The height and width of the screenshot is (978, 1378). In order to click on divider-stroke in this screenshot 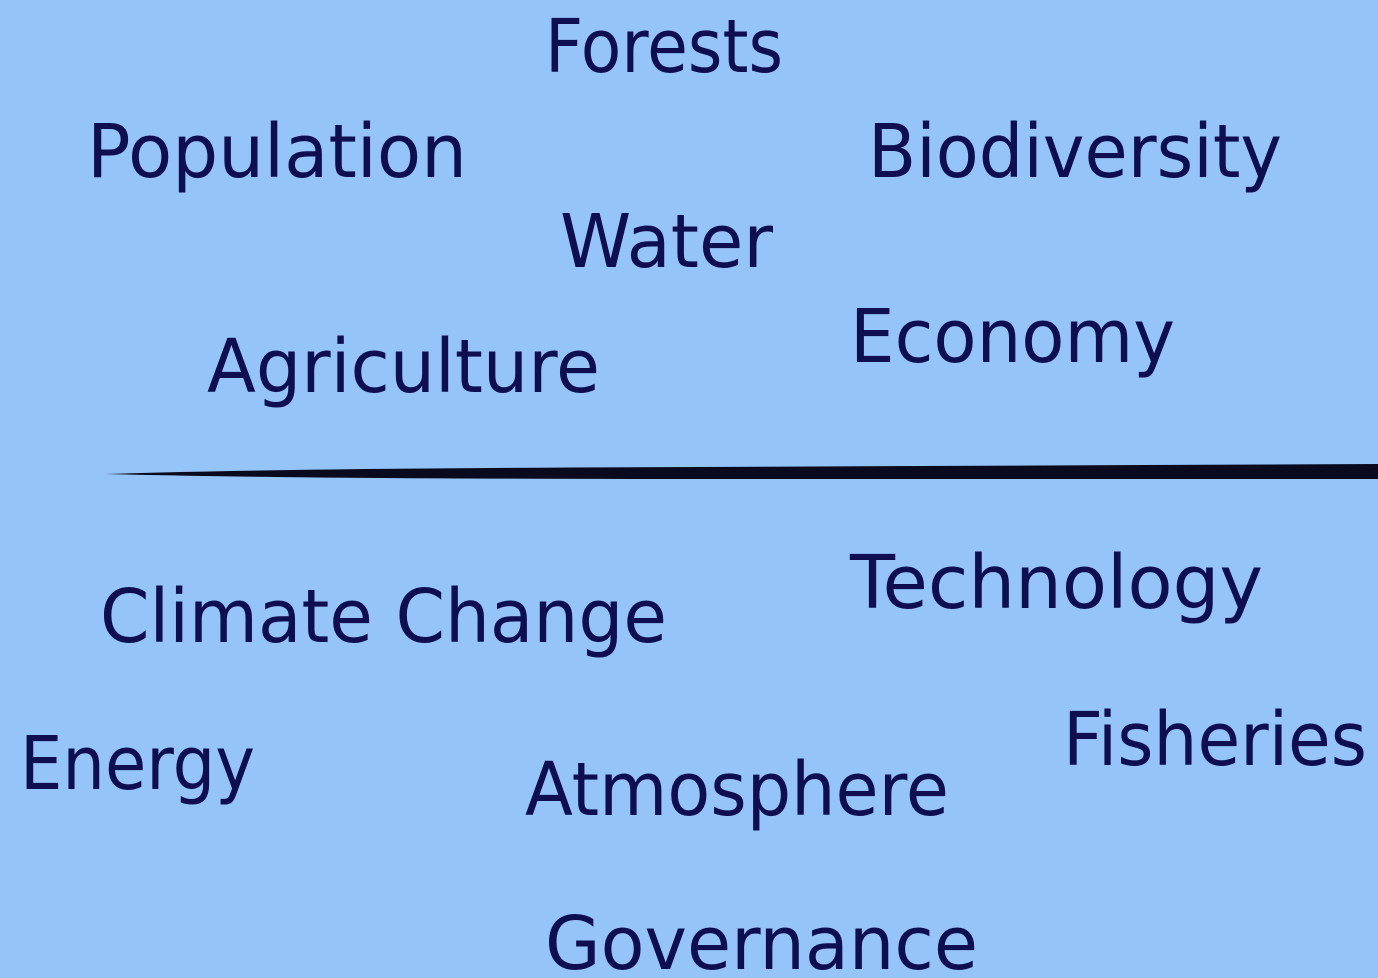, I will do `click(741, 471)`.